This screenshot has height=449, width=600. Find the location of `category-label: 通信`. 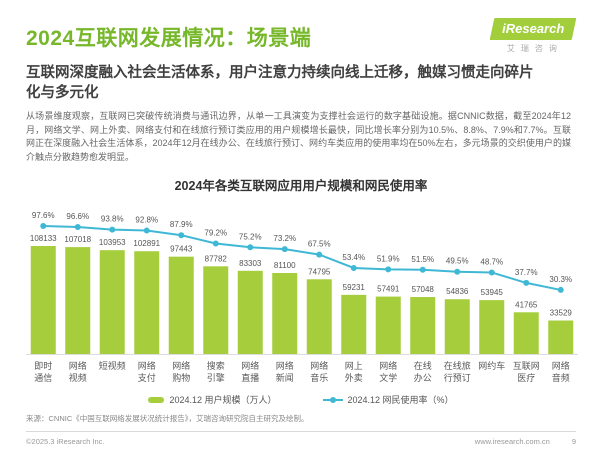

category-label: 通信 is located at coordinates (43, 377).